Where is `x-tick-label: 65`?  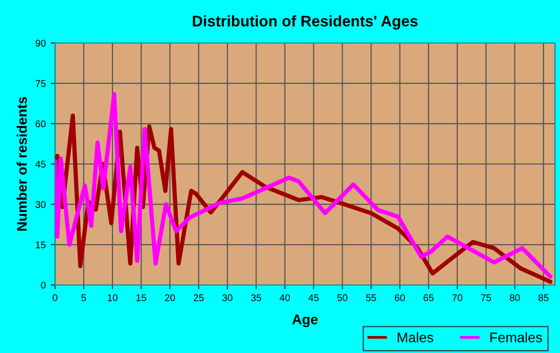 x-tick-label: 65 is located at coordinates (429, 298).